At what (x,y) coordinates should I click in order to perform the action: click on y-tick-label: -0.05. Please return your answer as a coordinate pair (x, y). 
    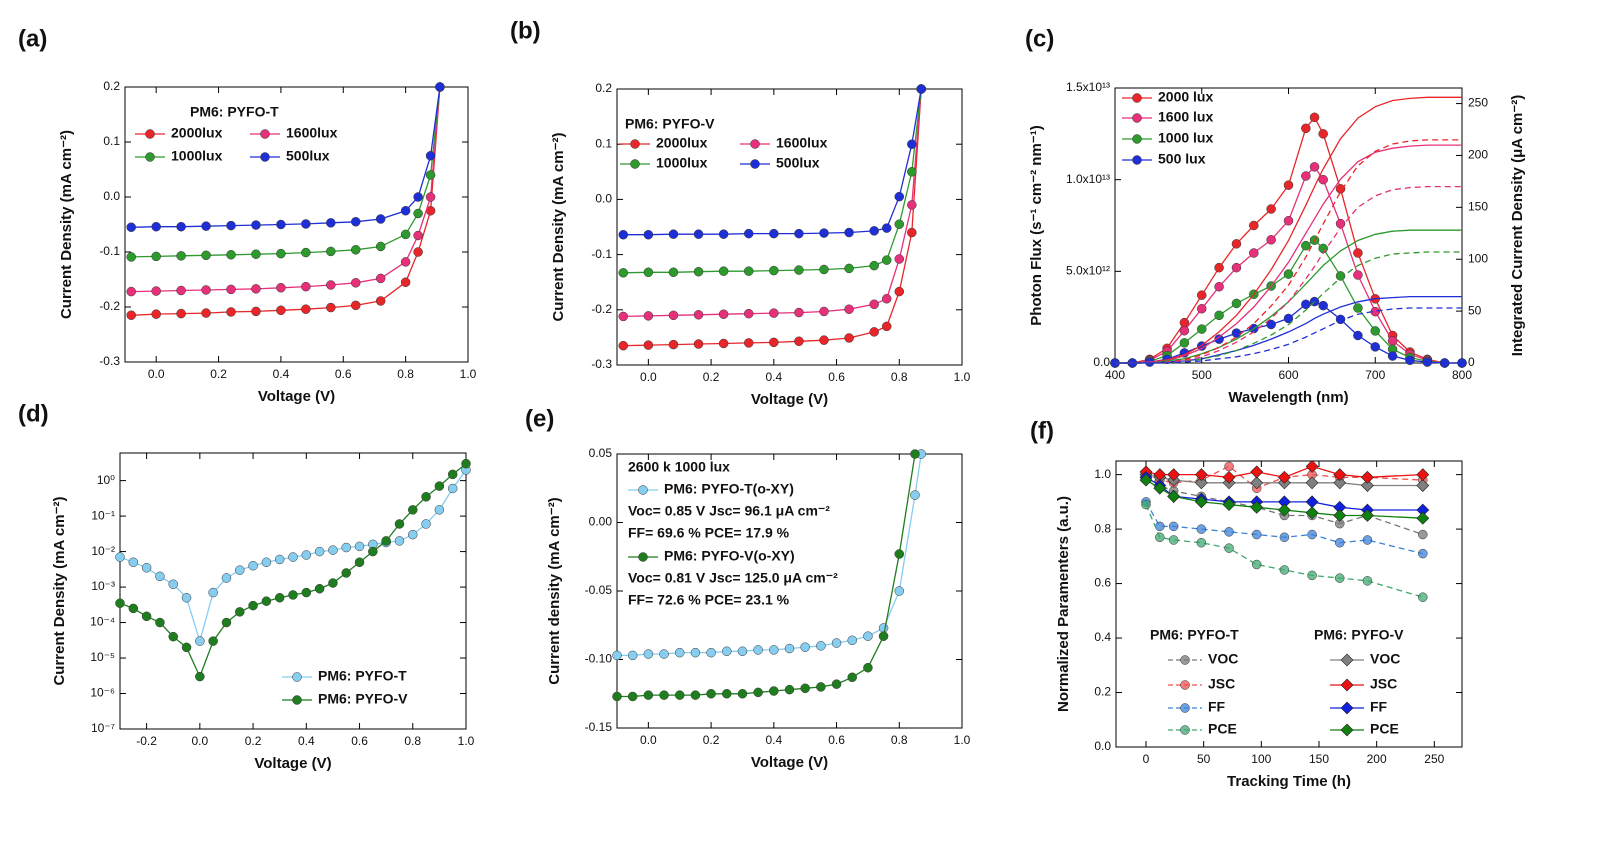
    Looking at the image, I should click on (599, 590).